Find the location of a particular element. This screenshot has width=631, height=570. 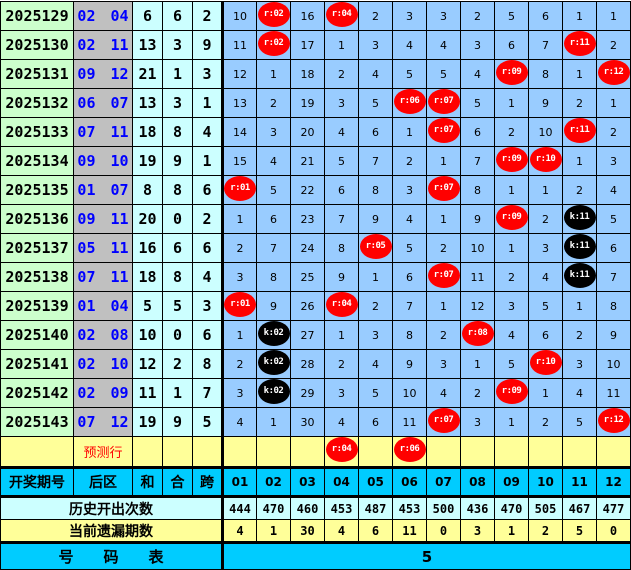

sum-cell: 20 is located at coordinates (147, 219).